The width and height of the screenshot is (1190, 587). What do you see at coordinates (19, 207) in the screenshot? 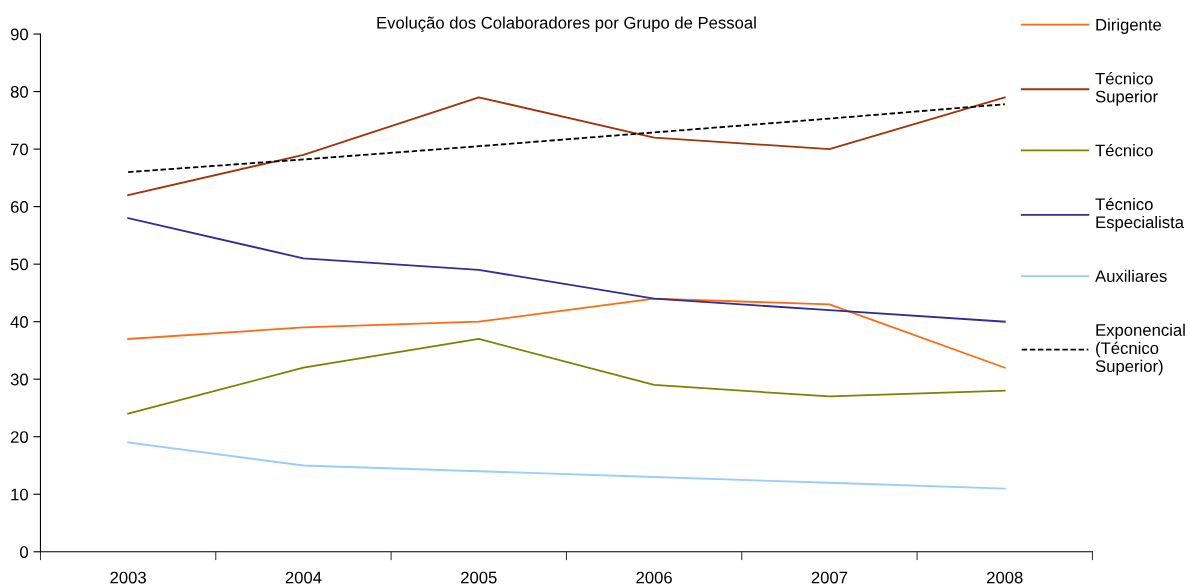
I see `y-tick-label: 60` at bounding box center [19, 207].